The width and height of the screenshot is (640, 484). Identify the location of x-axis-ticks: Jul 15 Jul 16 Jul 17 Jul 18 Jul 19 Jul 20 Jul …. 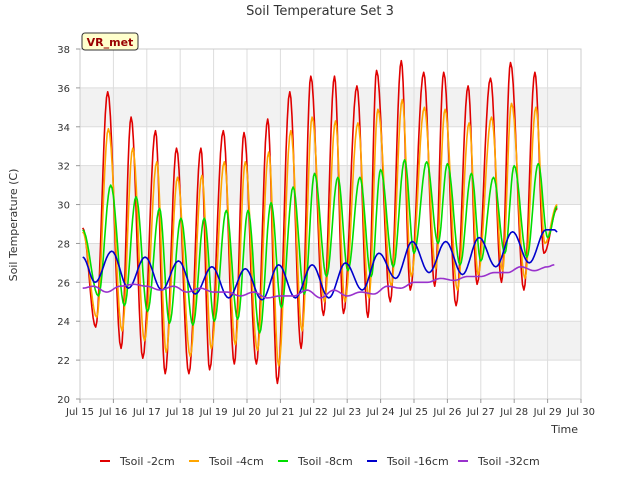
(330, 408).